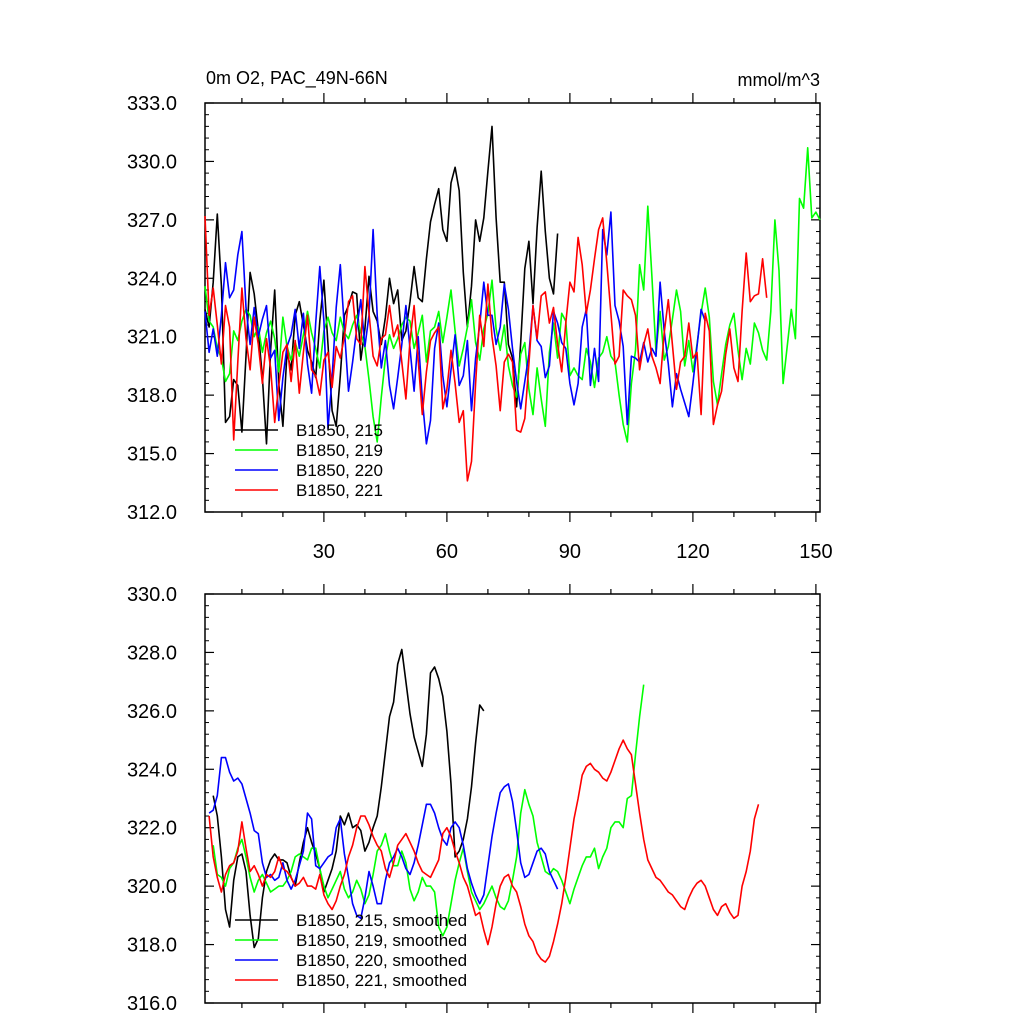 The image size is (1024, 1024). Describe the element at coordinates (152, 653) in the screenshot. I see `y-tick-label: 328.0` at that location.